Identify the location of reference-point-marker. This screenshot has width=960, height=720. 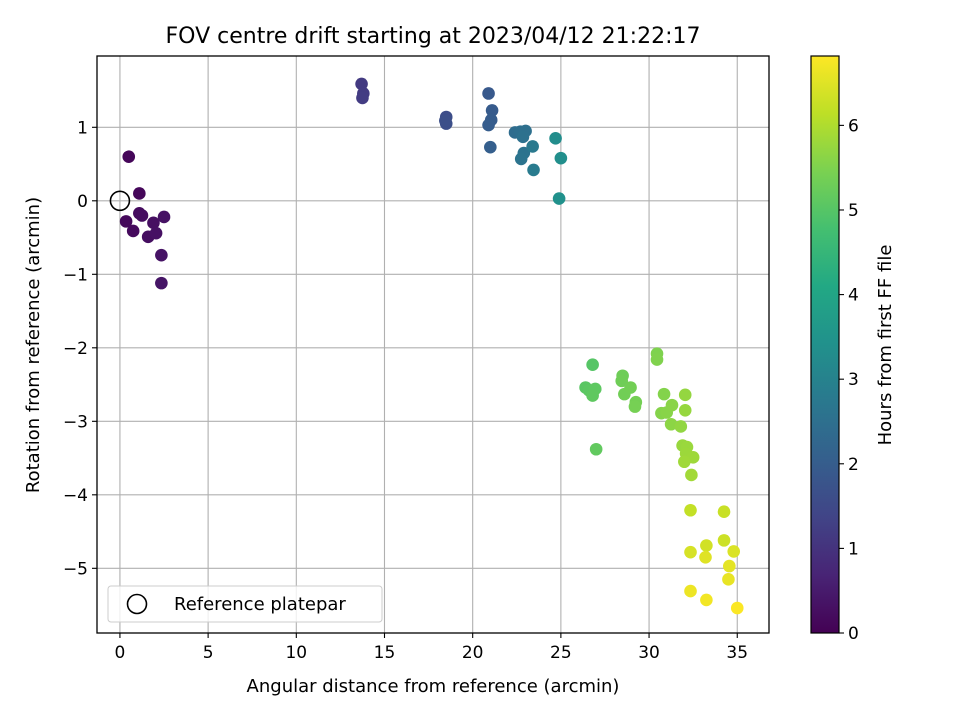
(120, 201).